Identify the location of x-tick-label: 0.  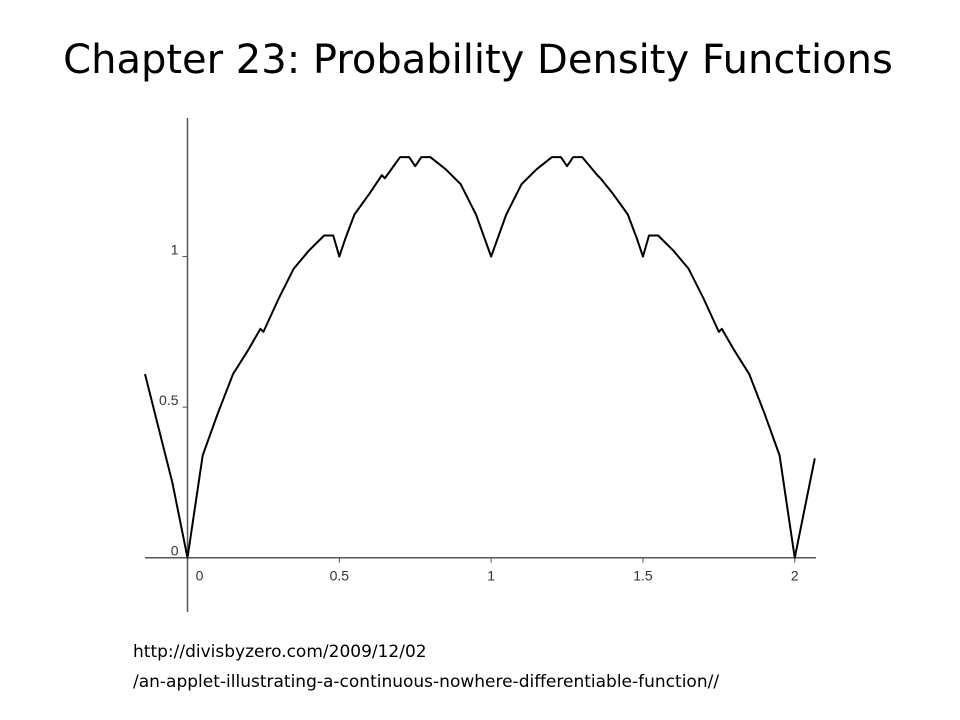
(200, 575).